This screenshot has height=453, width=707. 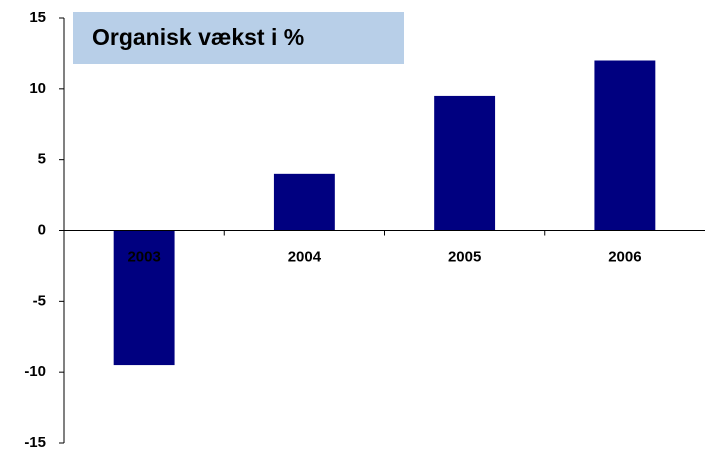 I want to click on title-box, so click(x=238, y=38).